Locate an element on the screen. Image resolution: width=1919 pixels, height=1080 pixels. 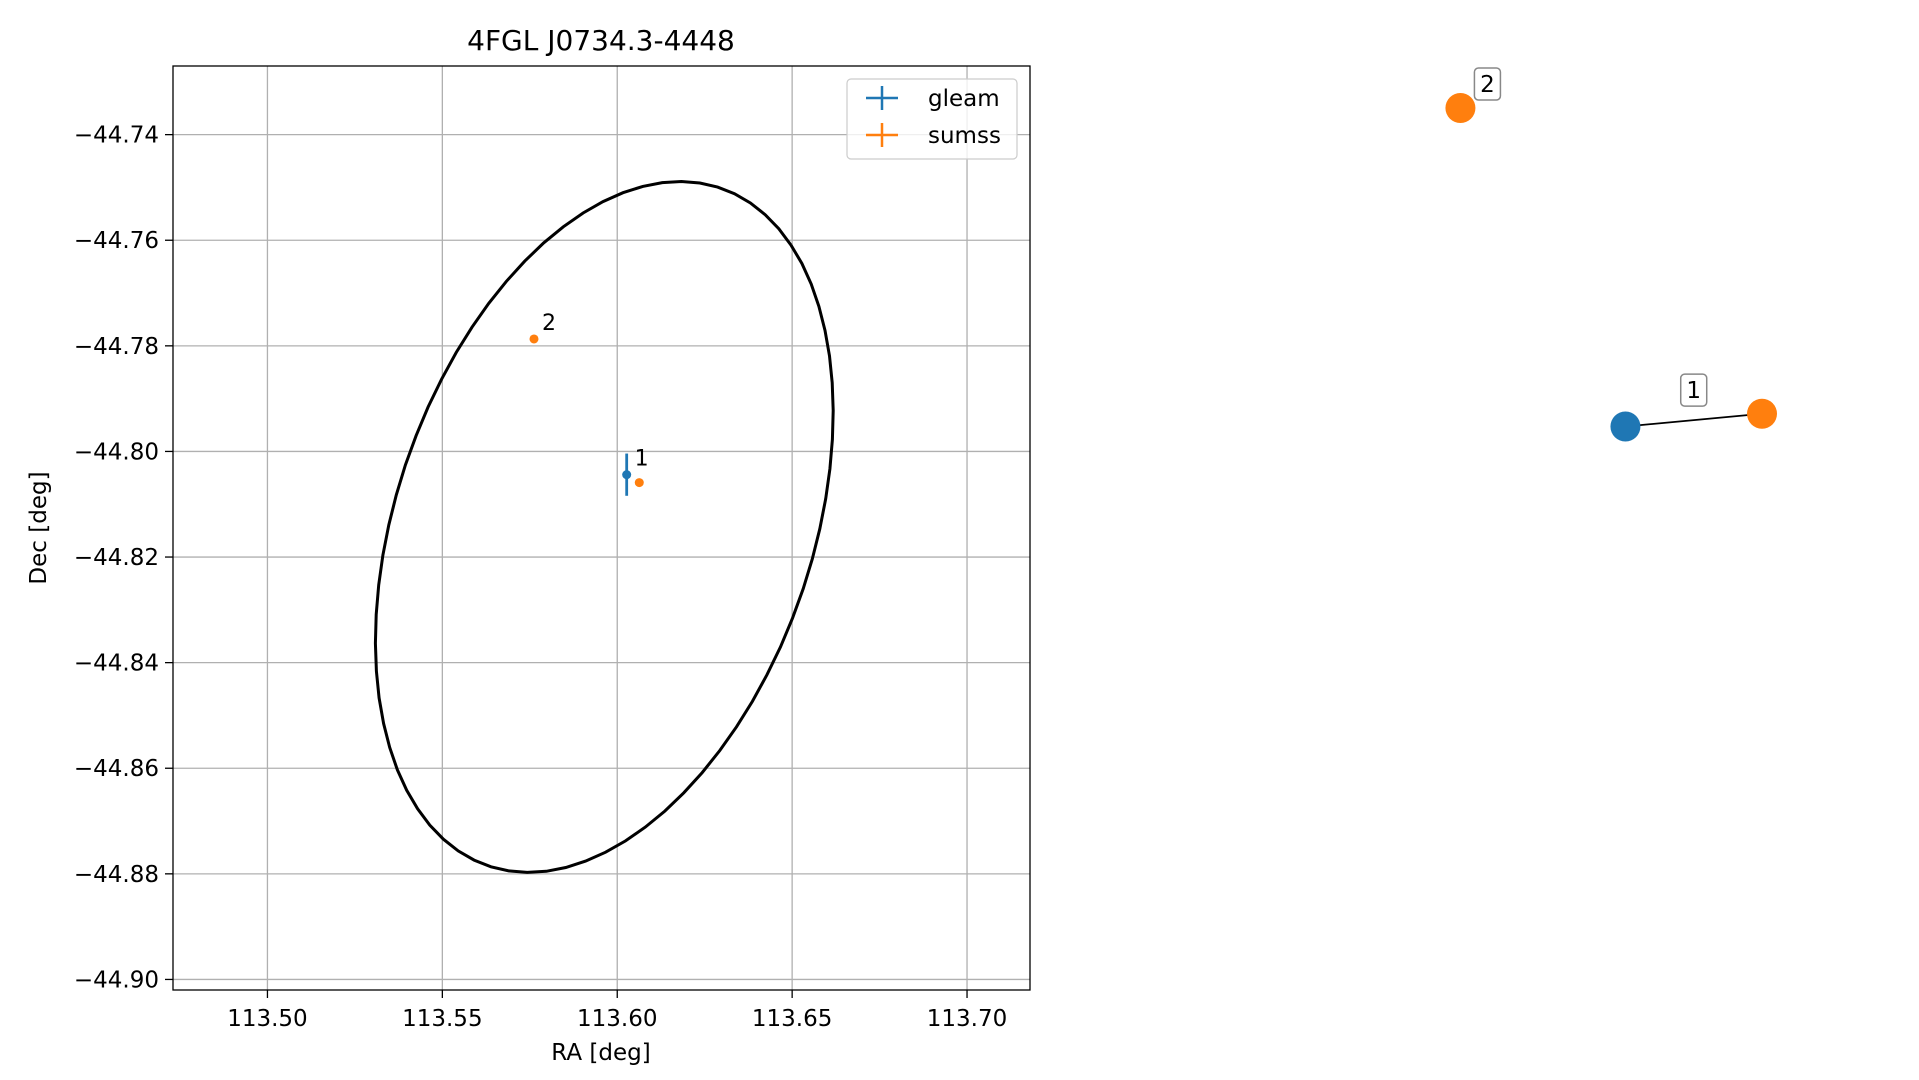
y-tick-label: −44.90 is located at coordinates (116, 980).